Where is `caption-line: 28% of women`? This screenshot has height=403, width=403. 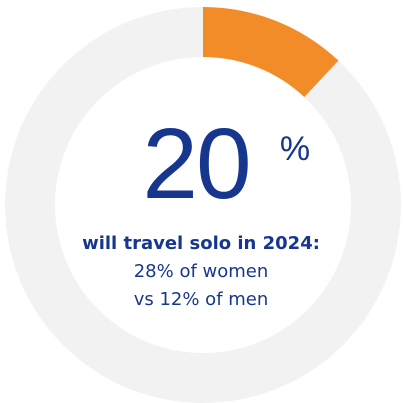 caption-line: 28% of women is located at coordinates (201, 271).